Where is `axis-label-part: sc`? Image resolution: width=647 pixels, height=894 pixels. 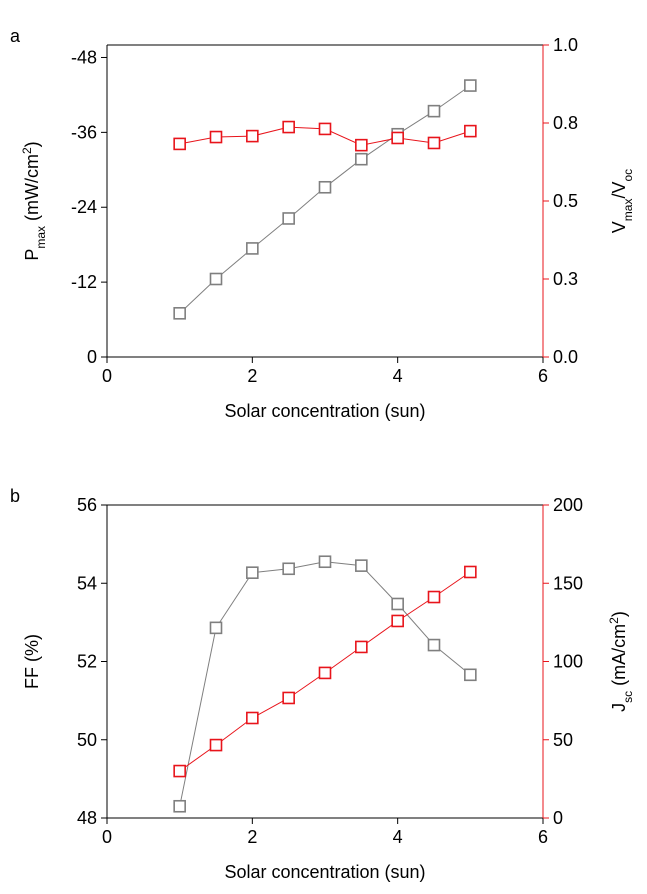 axis-label-part: sc is located at coordinates (628, 697).